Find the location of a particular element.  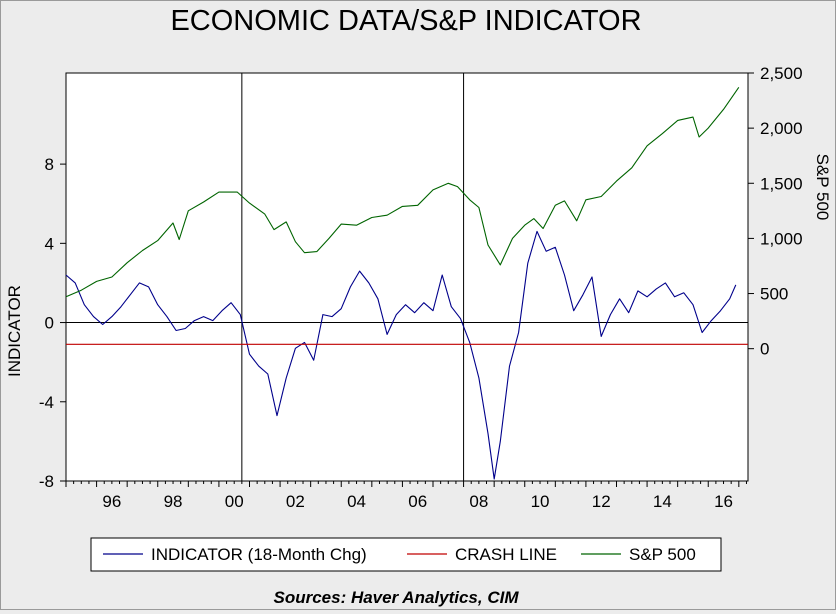

x-tick-label: 12 is located at coordinates (601, 501).